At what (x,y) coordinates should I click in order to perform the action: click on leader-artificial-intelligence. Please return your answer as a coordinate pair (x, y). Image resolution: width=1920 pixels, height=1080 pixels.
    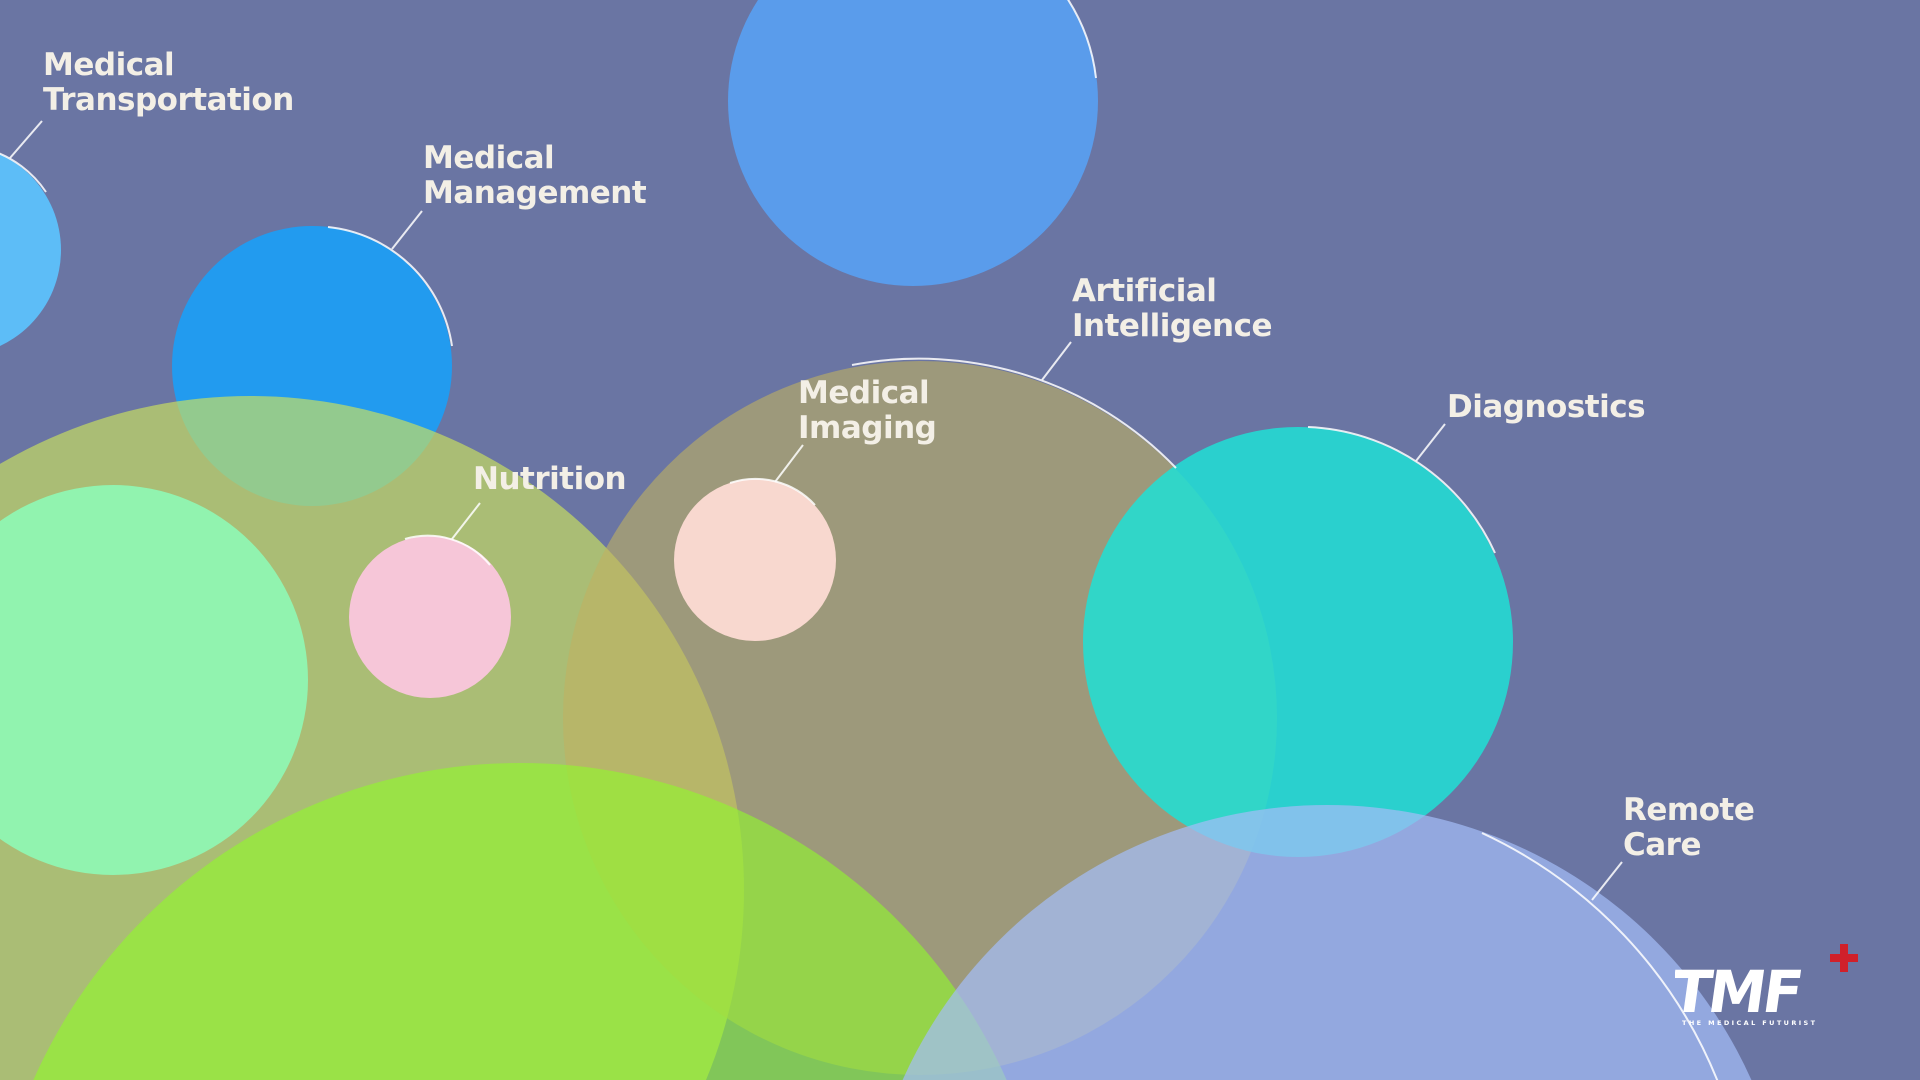
    Looking at the image, I should click on (1056, 361).